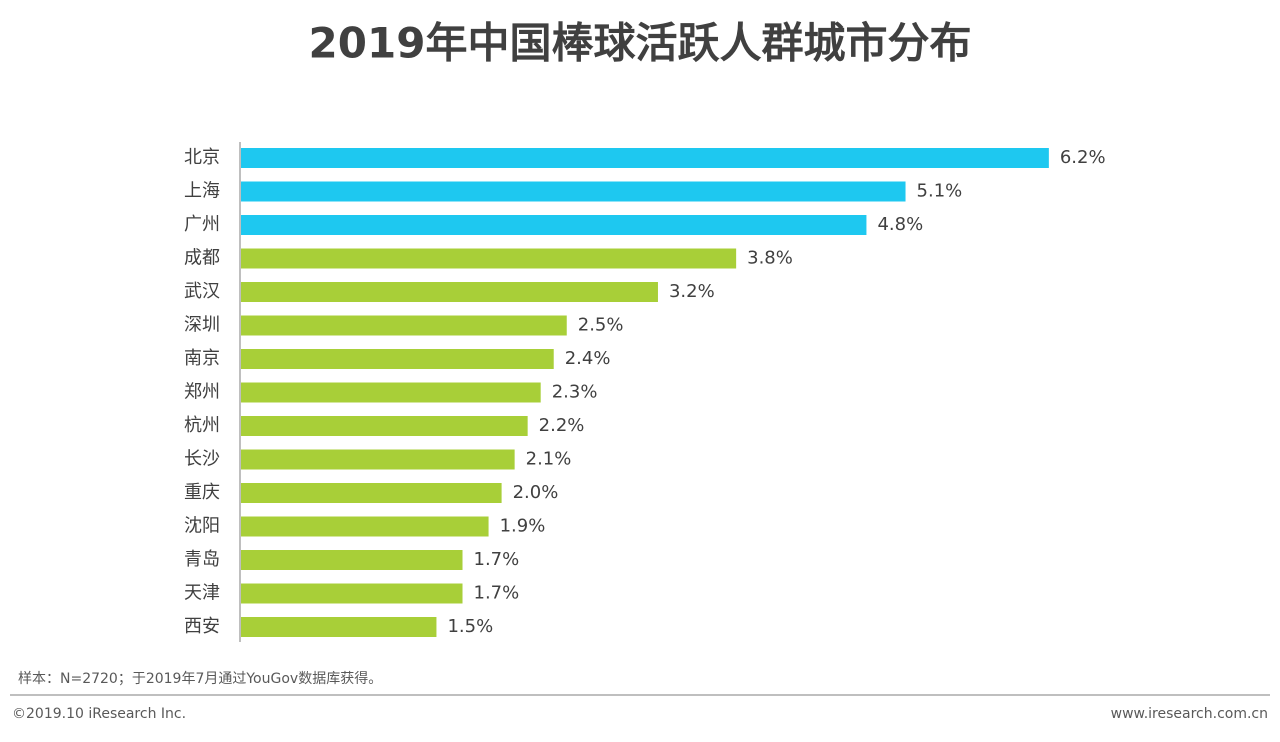 The width and height of the screenshot is (1280, 742). I want to click on category-label: 武汉, so click(202, 291).